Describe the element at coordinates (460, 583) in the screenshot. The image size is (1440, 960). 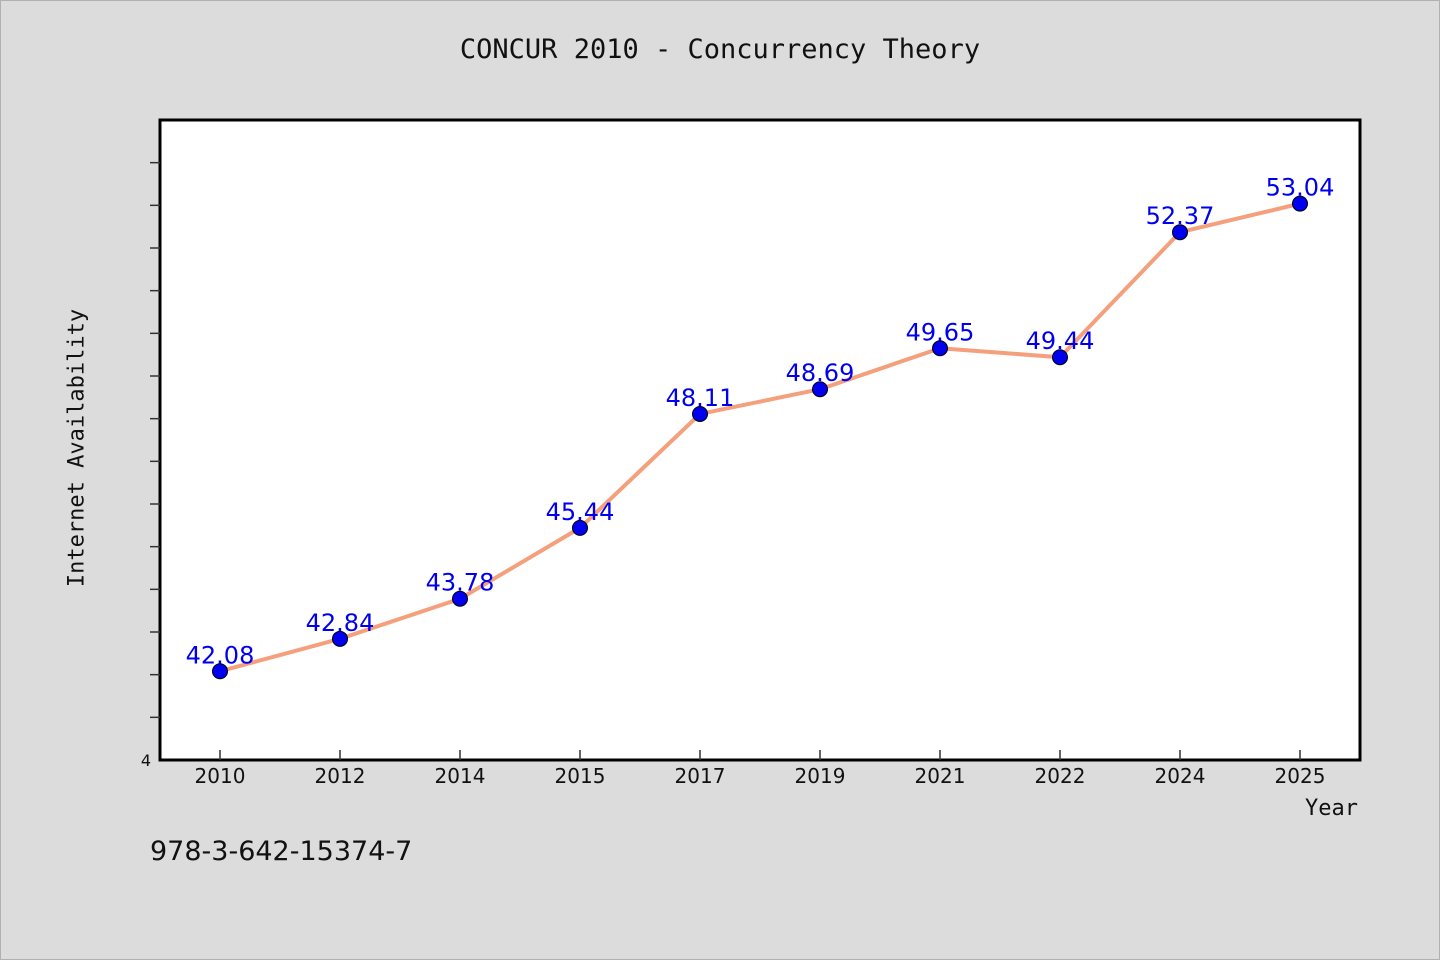
I see `data-label: 43.78` at that location.